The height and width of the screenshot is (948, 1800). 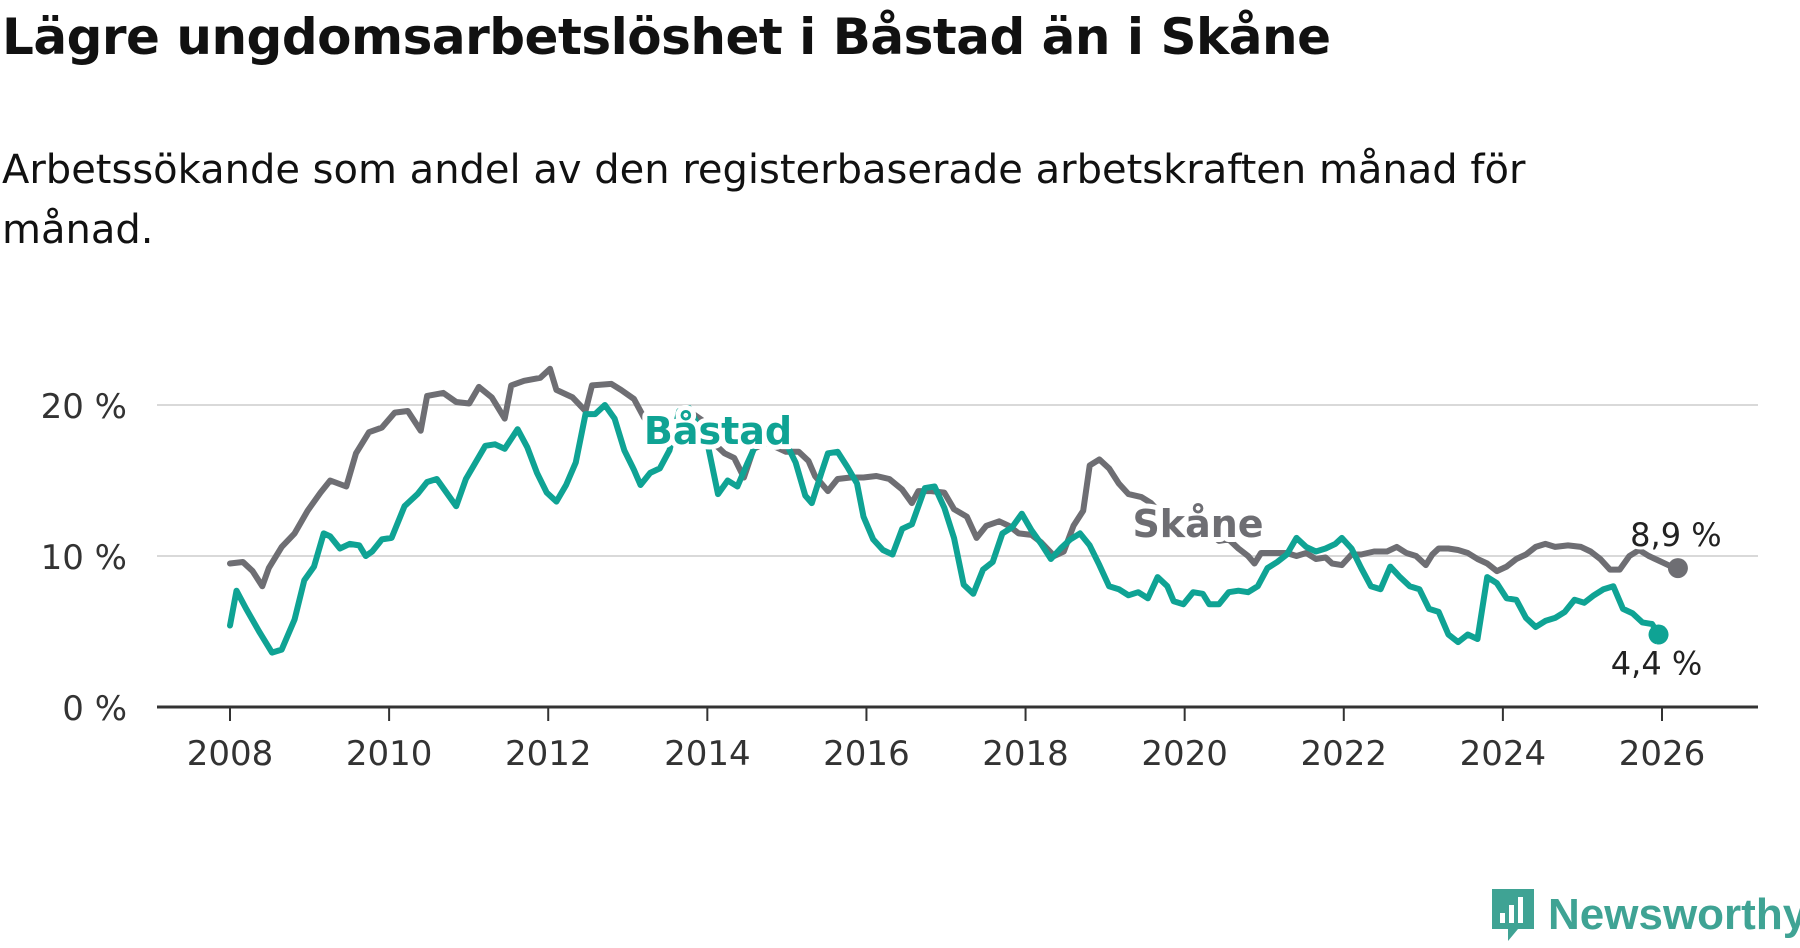 I want to click on y-tick-label: 20 %, so click(x=84, y=407).